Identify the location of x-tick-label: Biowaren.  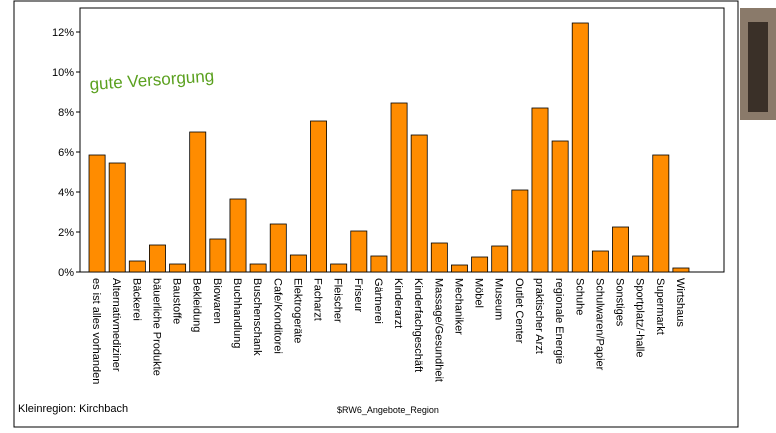
(217, 301).